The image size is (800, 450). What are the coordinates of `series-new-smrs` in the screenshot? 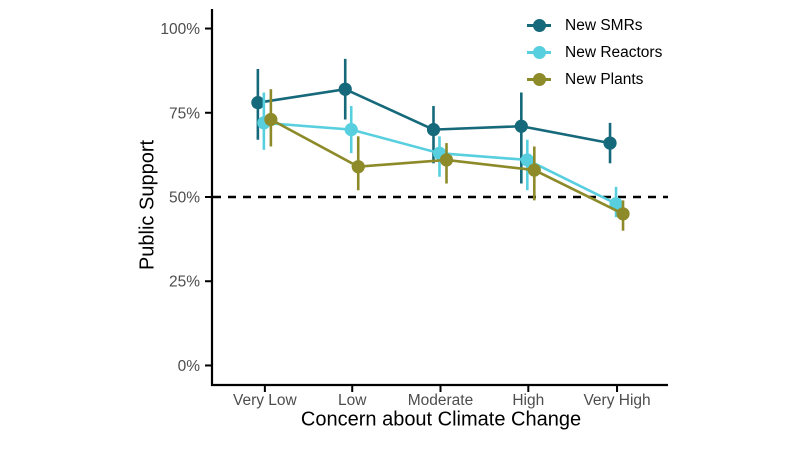 It's located at (434, 121).